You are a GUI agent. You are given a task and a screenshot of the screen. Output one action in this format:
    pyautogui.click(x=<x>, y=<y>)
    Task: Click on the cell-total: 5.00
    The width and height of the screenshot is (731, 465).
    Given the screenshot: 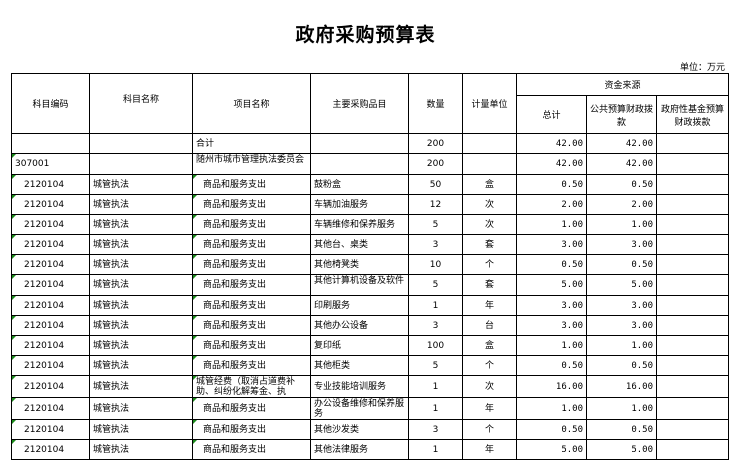 What is the action you would take?
    pyautogui.click(x=551, y=449)
    